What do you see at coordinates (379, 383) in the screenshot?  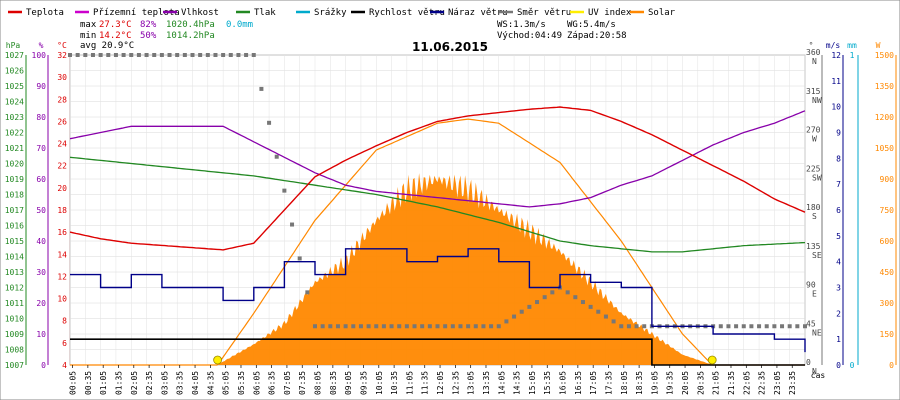 I see `time-tick-label: 10:05` at bounding box center [379, 383].